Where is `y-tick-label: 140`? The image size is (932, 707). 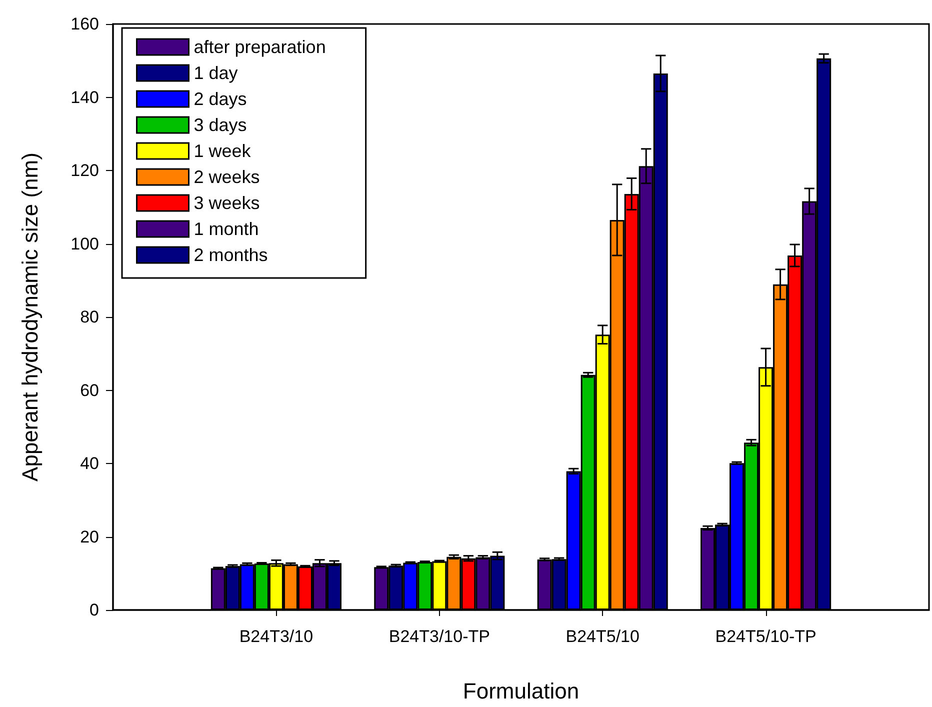
y-tick-label: 140 is located at coordinates (84, 97).